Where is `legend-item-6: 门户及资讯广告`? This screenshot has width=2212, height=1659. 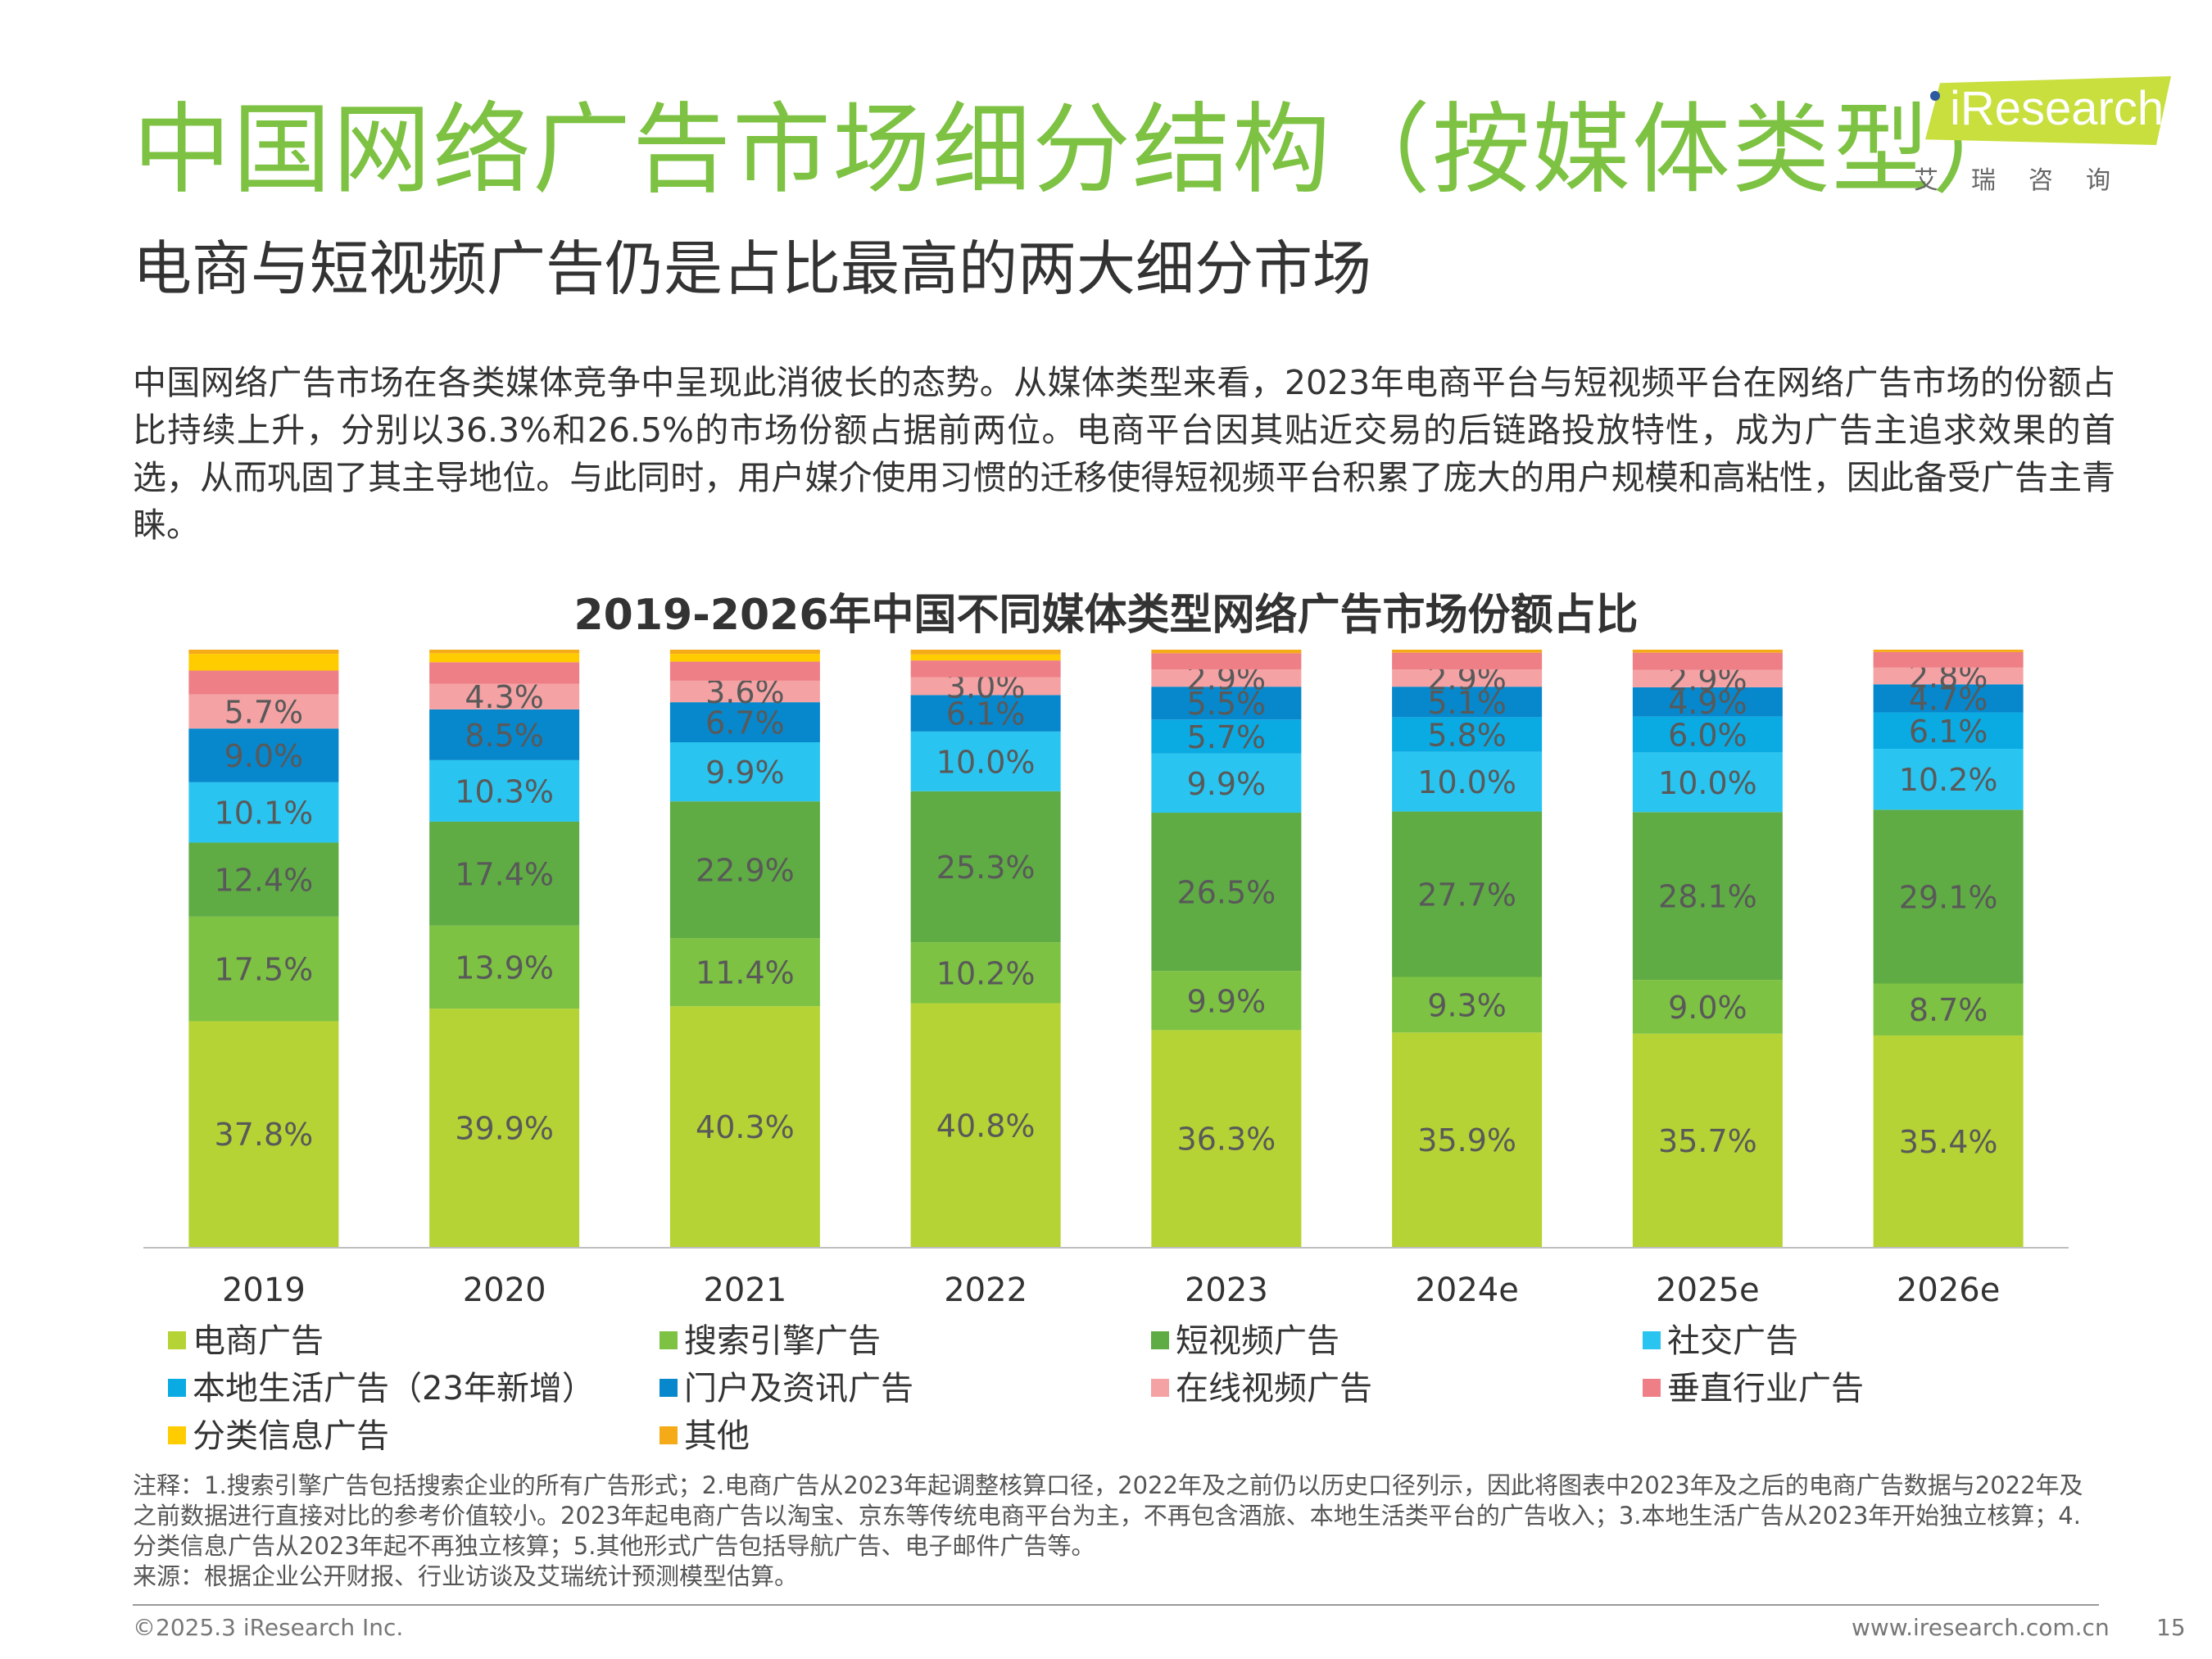
legend-item-6: 门户及资讯广告 is located at coordinates (786, 1388).